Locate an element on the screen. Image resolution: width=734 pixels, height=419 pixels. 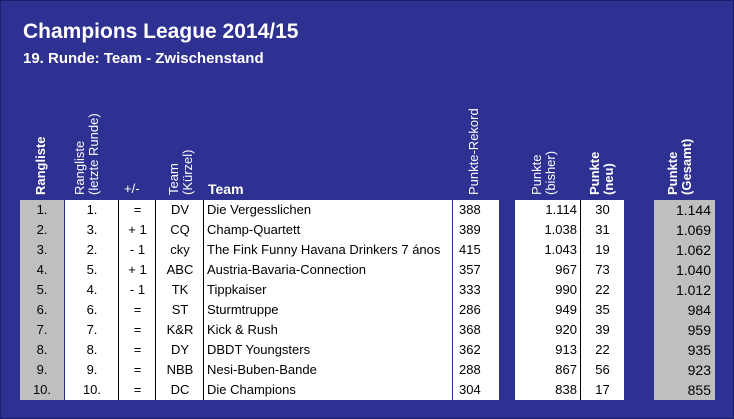
record-cell: 288 is located at coordinates (470, 369).